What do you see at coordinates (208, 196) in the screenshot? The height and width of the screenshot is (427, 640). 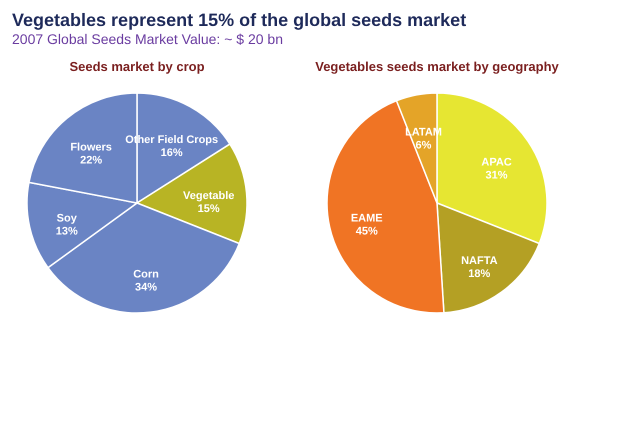 I see `slice-label: Vegetable` at bounding box center [208, 196].